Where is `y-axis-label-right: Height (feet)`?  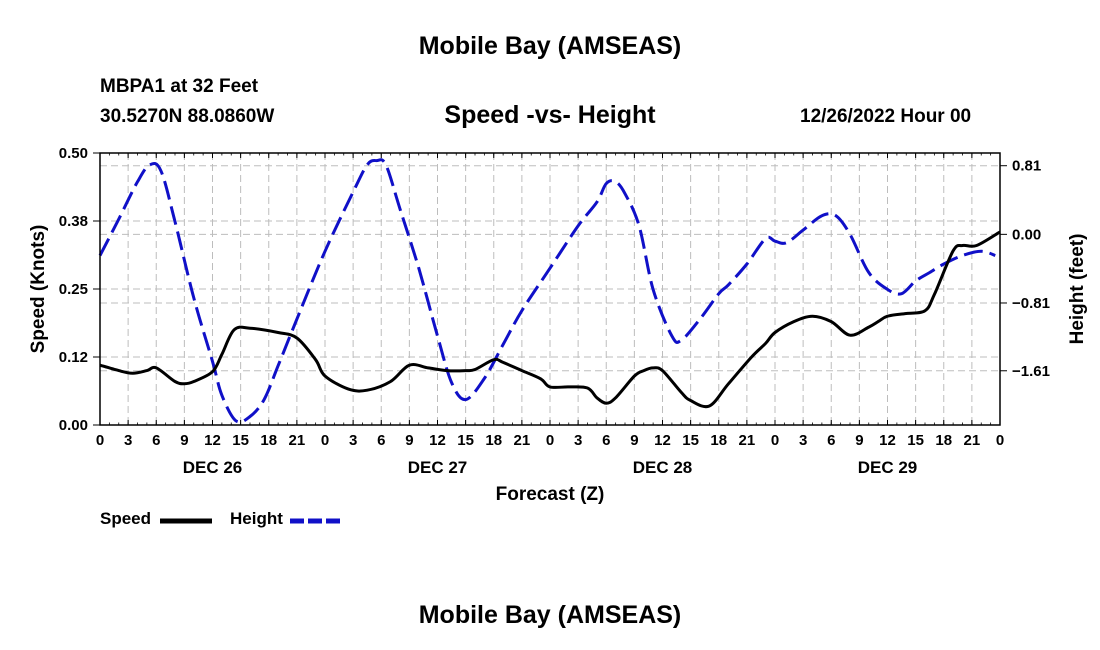 y-axis-label-right: Height (feet) is located at coordinates (1077, 289).